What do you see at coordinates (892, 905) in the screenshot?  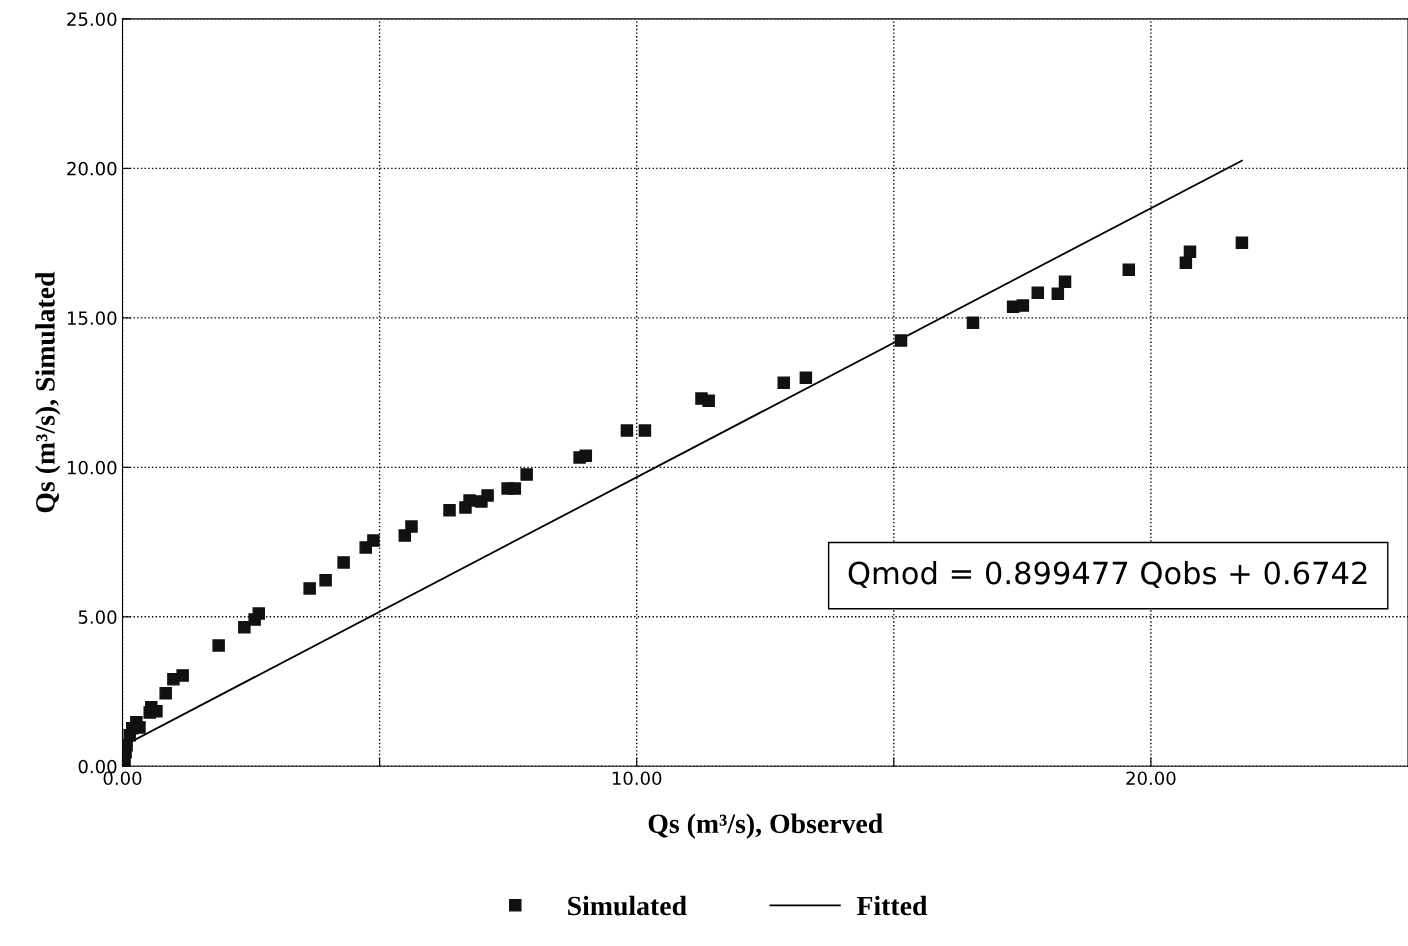 I see `legend-label: Fitted` at bounding box center [892, 905].